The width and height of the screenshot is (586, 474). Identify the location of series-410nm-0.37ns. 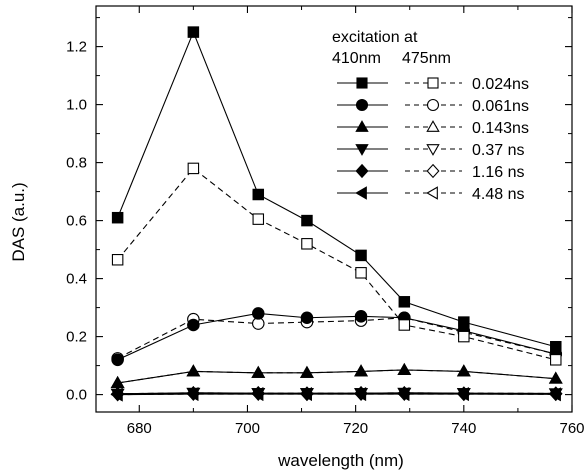
(336, 394).